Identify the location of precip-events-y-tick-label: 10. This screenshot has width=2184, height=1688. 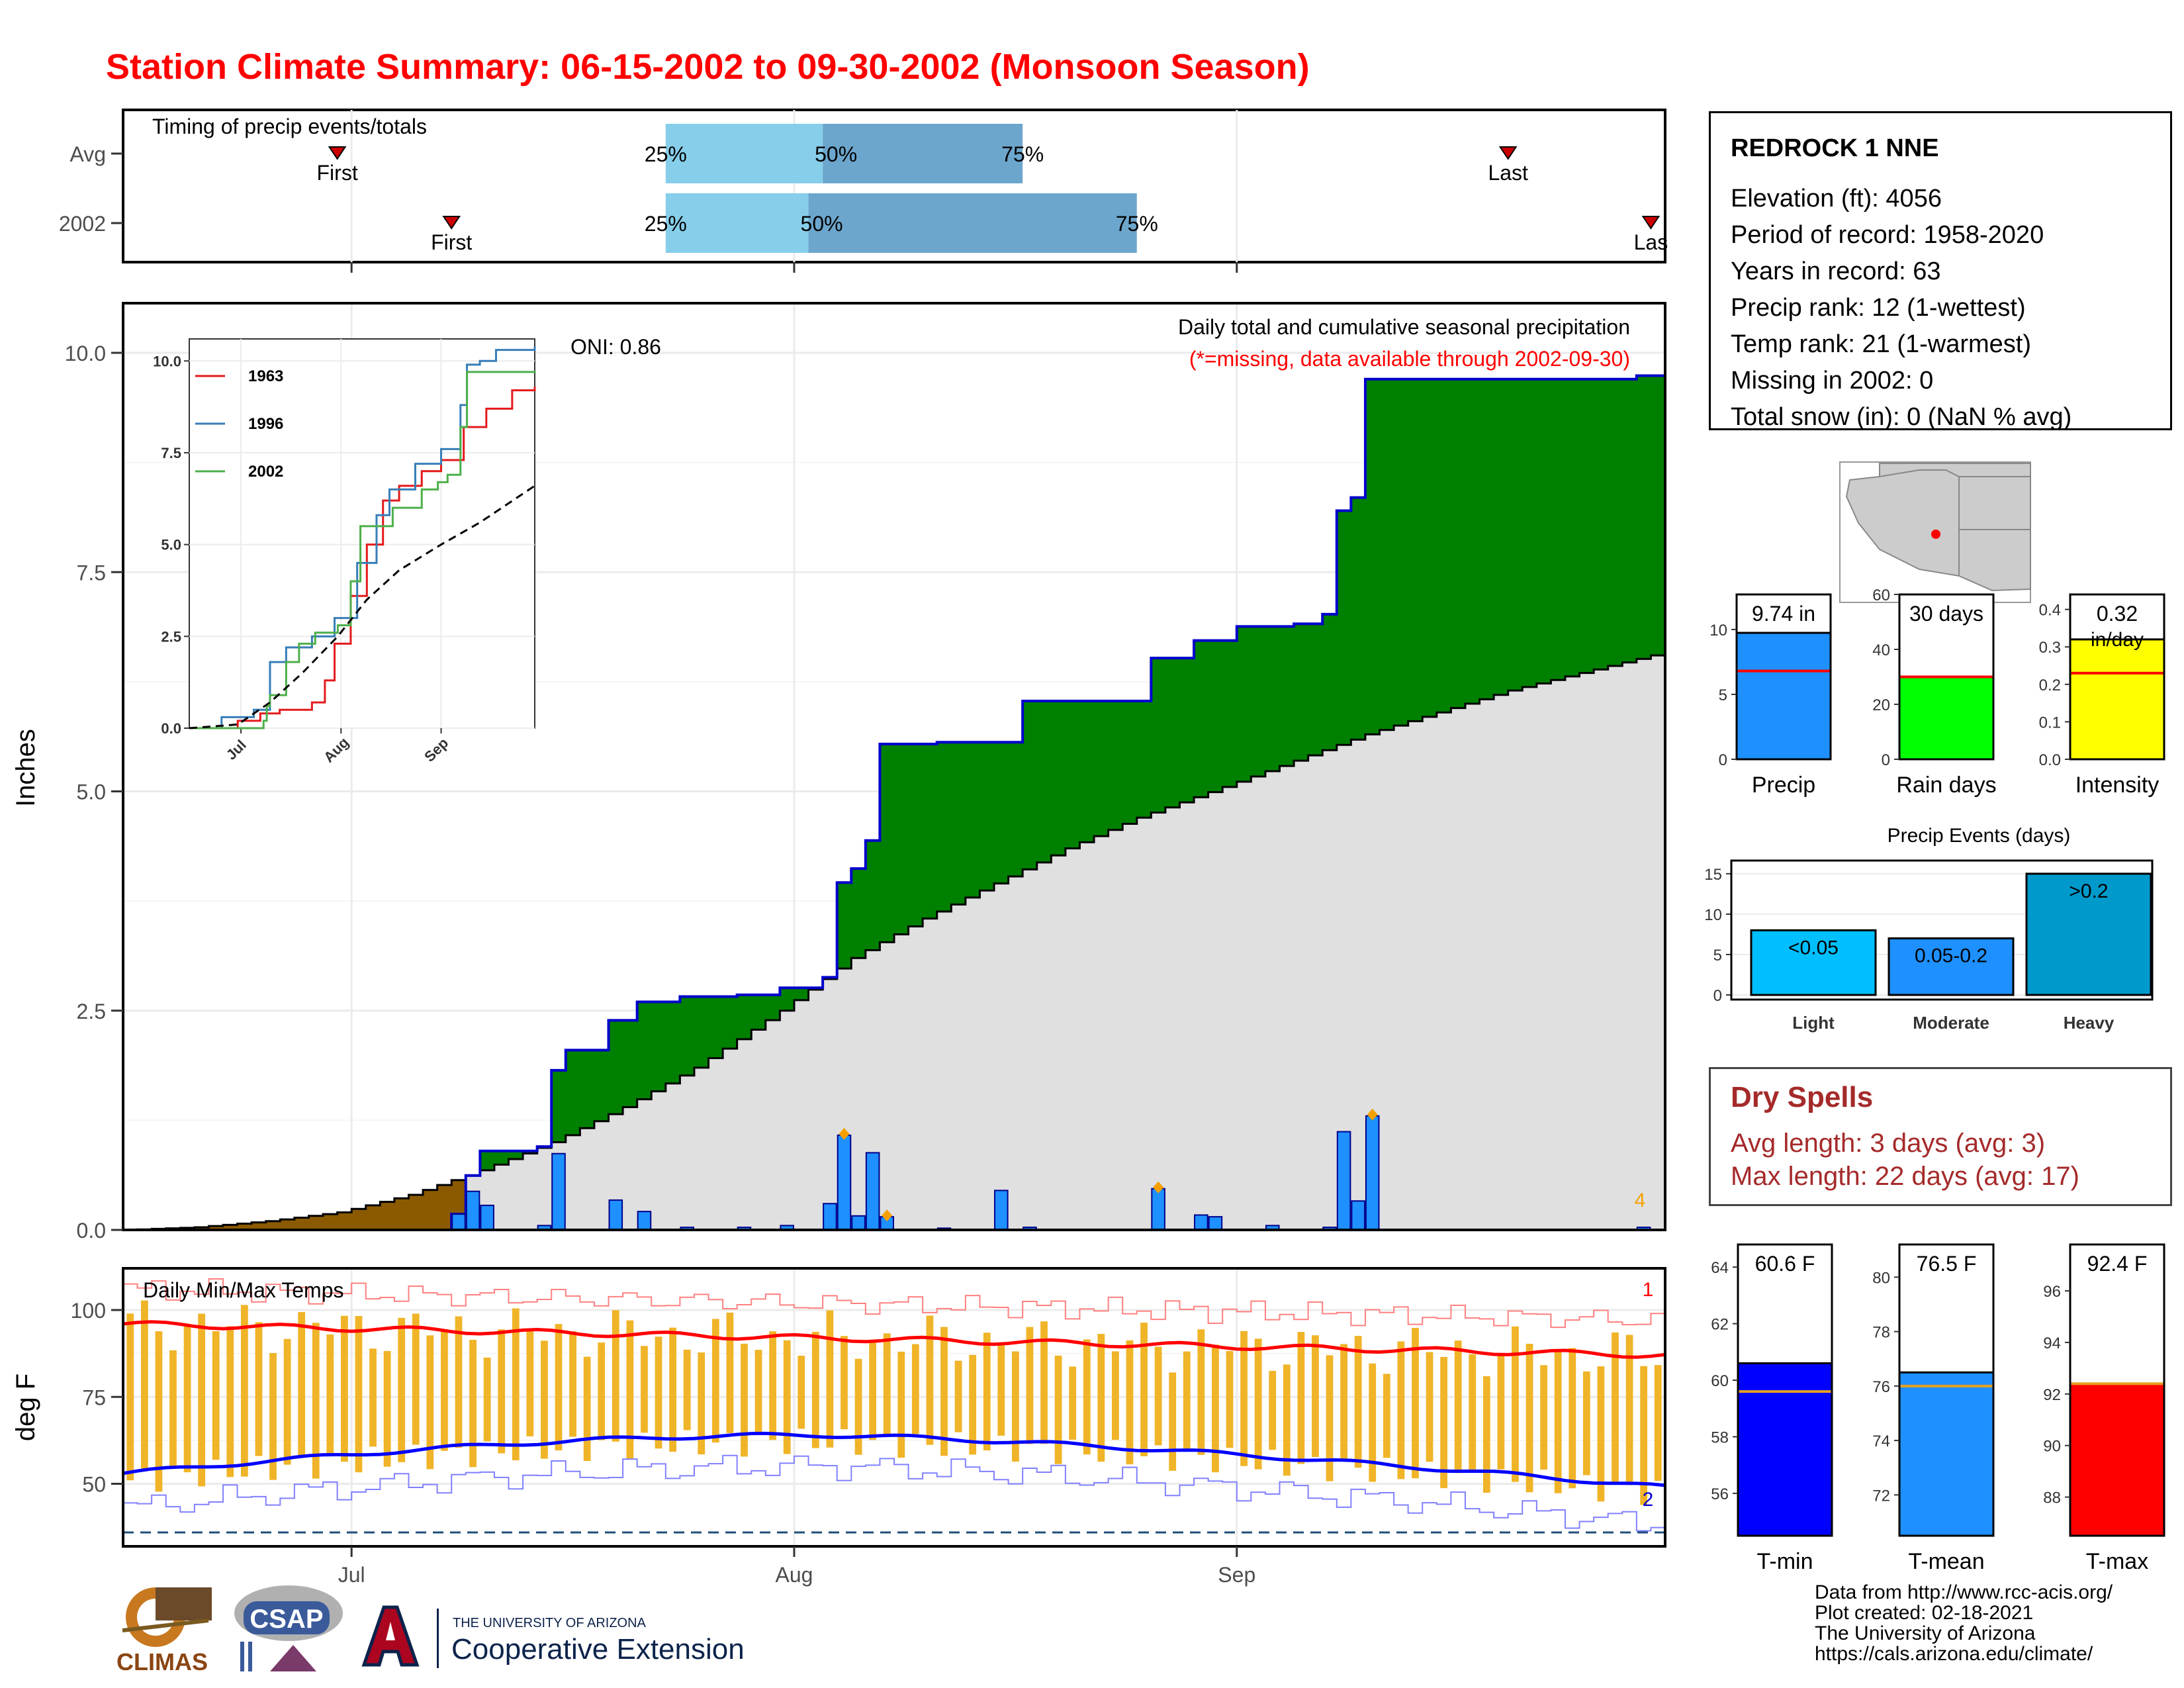
(1713, 915).